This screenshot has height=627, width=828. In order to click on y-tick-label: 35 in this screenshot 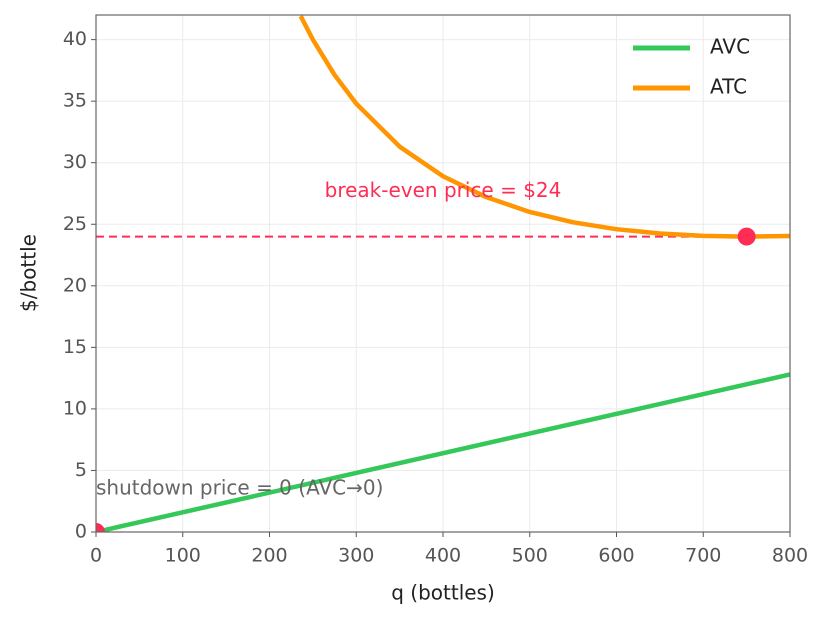, I will do `click(75, 101)`.